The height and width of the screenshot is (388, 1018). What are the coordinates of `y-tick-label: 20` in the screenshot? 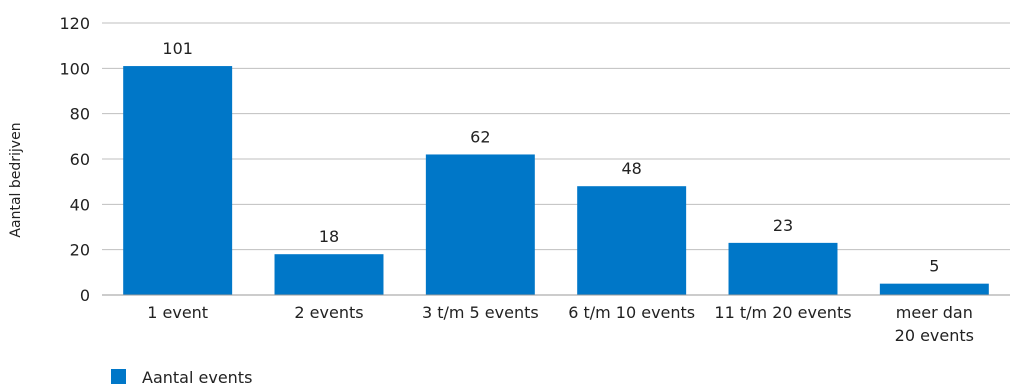 It's located at (80, 250).